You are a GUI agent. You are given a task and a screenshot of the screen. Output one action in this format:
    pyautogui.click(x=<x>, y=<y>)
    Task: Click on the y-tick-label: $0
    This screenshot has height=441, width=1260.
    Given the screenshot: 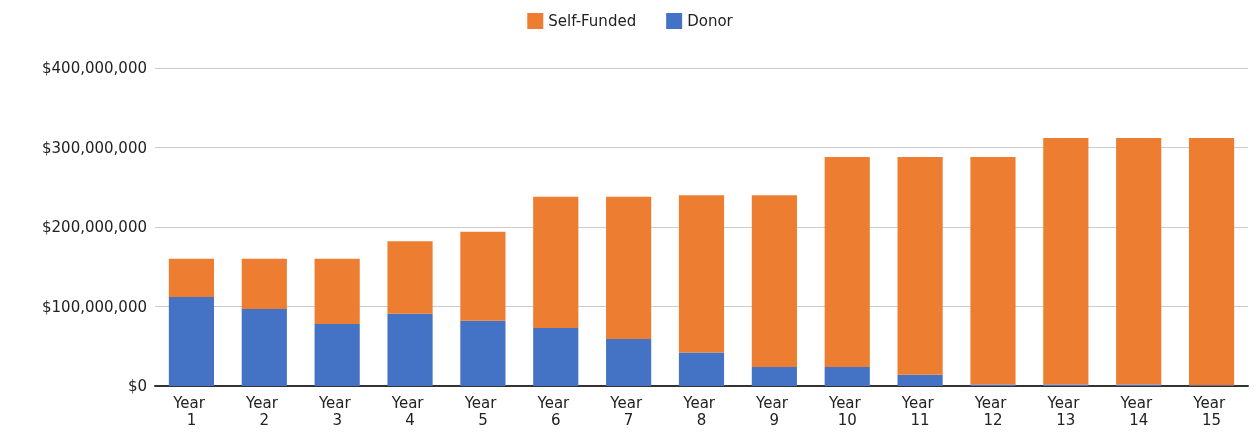 What is the action you would take?
    pyautogui.click(x=137, y=386)
    